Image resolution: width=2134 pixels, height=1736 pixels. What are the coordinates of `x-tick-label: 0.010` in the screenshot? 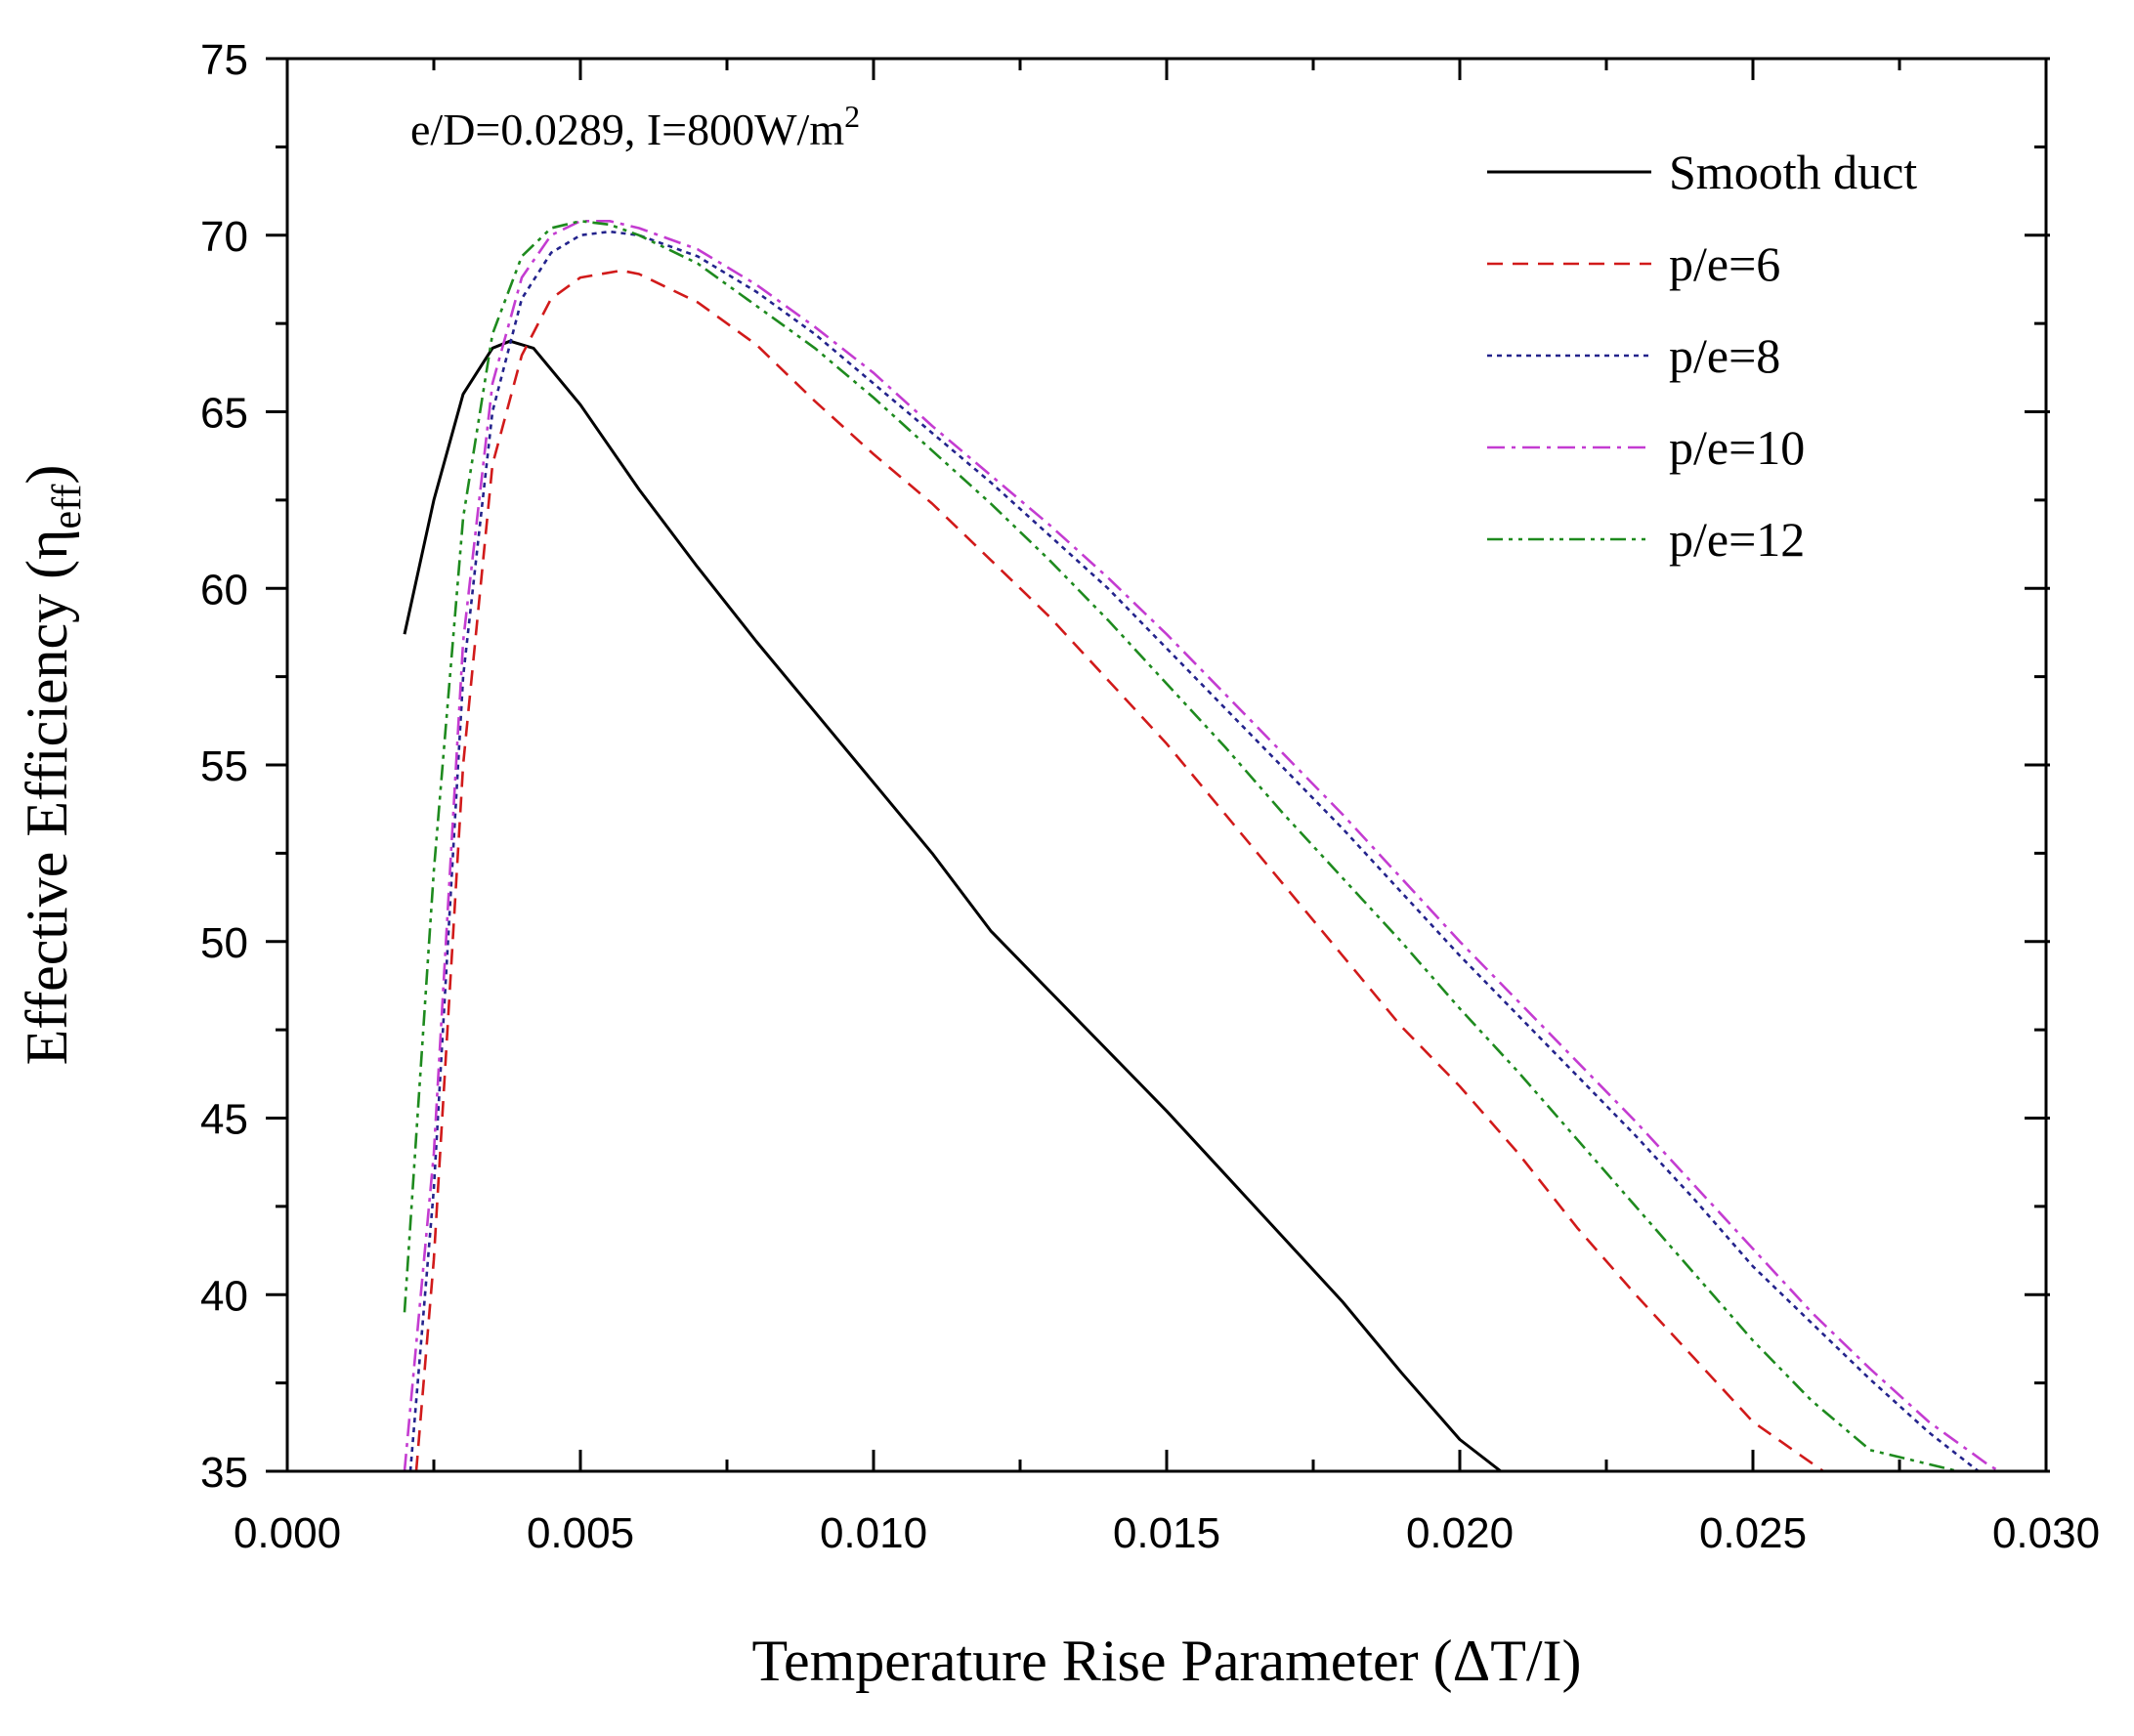 It's located at (873, 1533).